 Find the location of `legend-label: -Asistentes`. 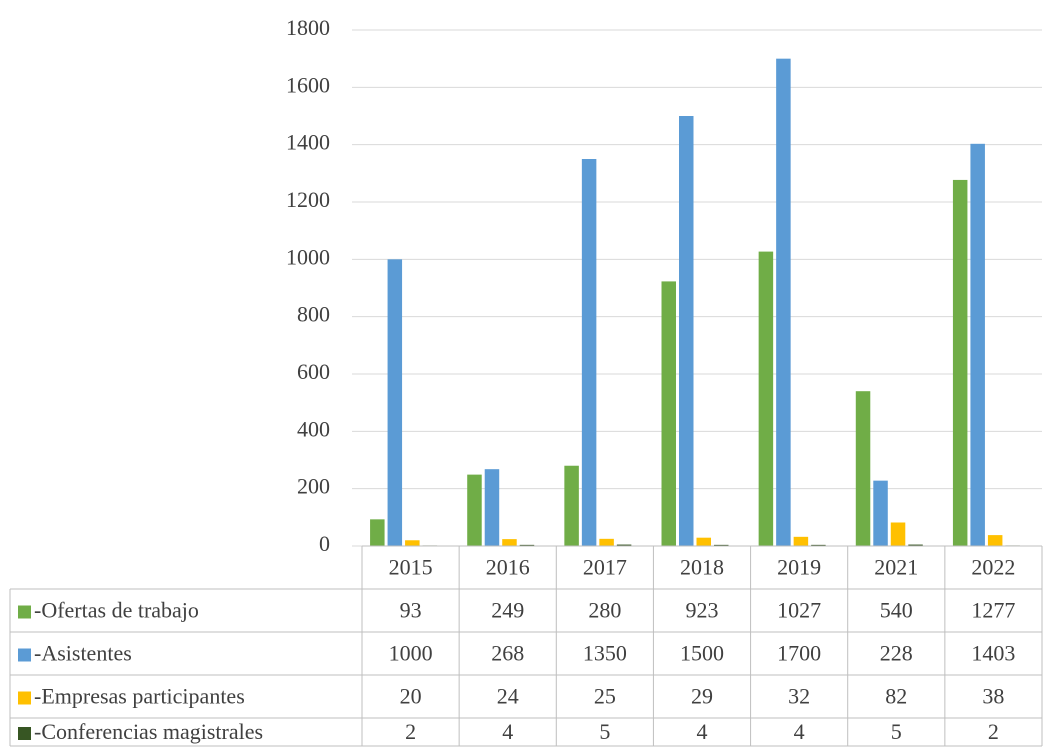

legend-label: -Asistentes is located at coordinates (83, 653).